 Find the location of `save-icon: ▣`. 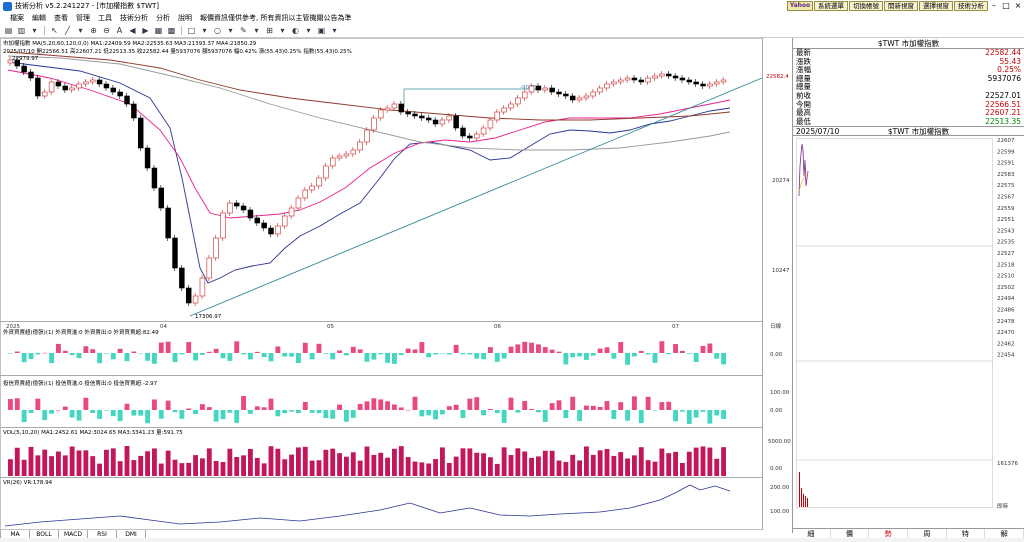

save-icon: ▣ is located at coordinates (321, 30).